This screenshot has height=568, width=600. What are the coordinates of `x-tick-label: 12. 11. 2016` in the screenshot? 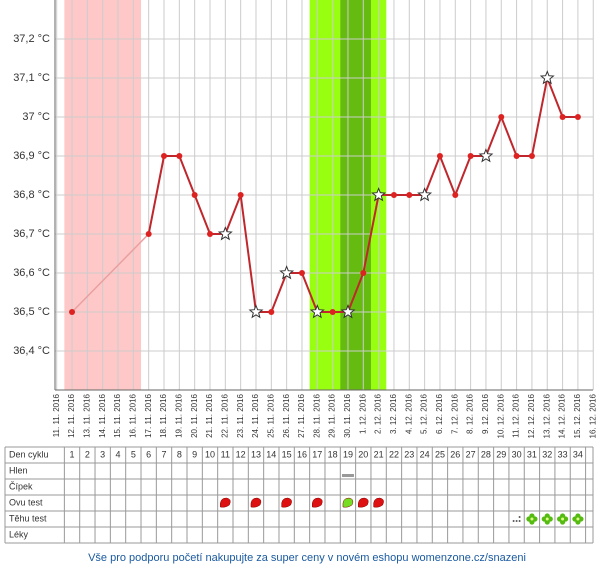 It's located at (71, 415).